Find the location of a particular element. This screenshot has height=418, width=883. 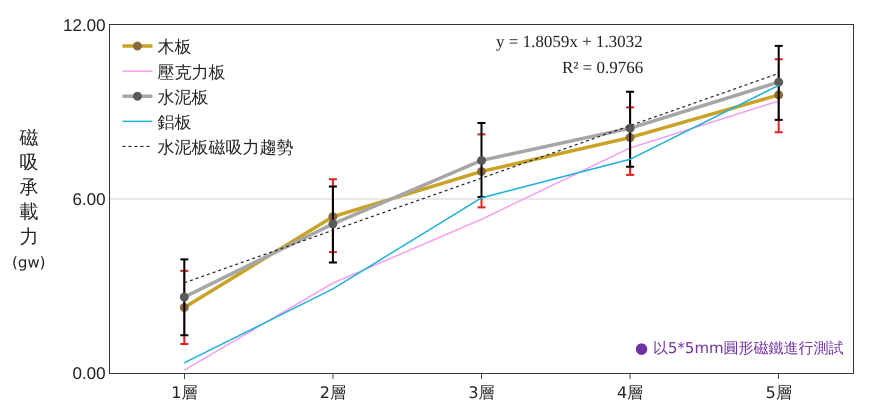

x-tick-label: 2層 is located at coordinates (333, 392).